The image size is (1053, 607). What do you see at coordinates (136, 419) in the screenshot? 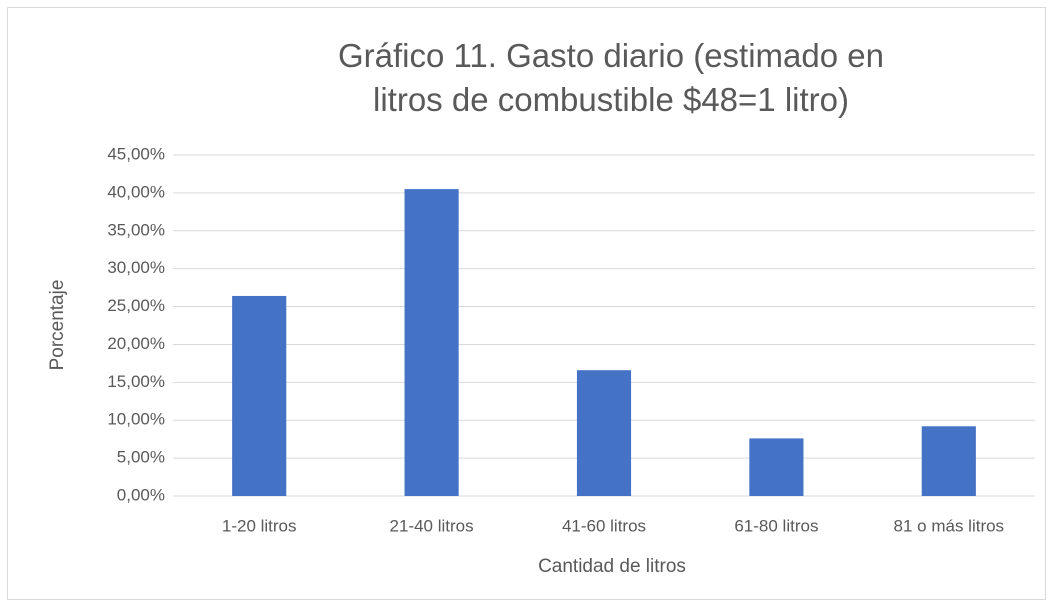
I see `y-tick-label: 10,00%` at bounding box center [136, 419].